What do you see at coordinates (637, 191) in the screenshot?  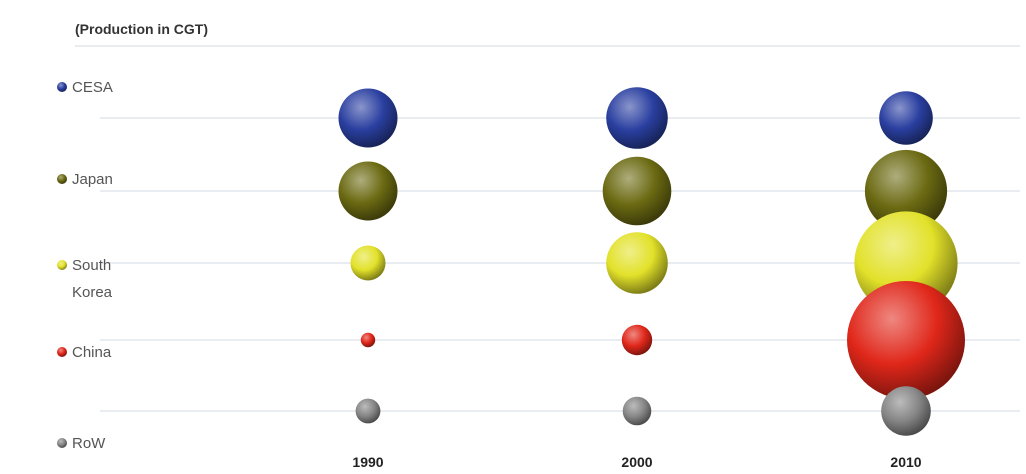 I see `bubble-japan-2000` at bounding box center [637, 191].